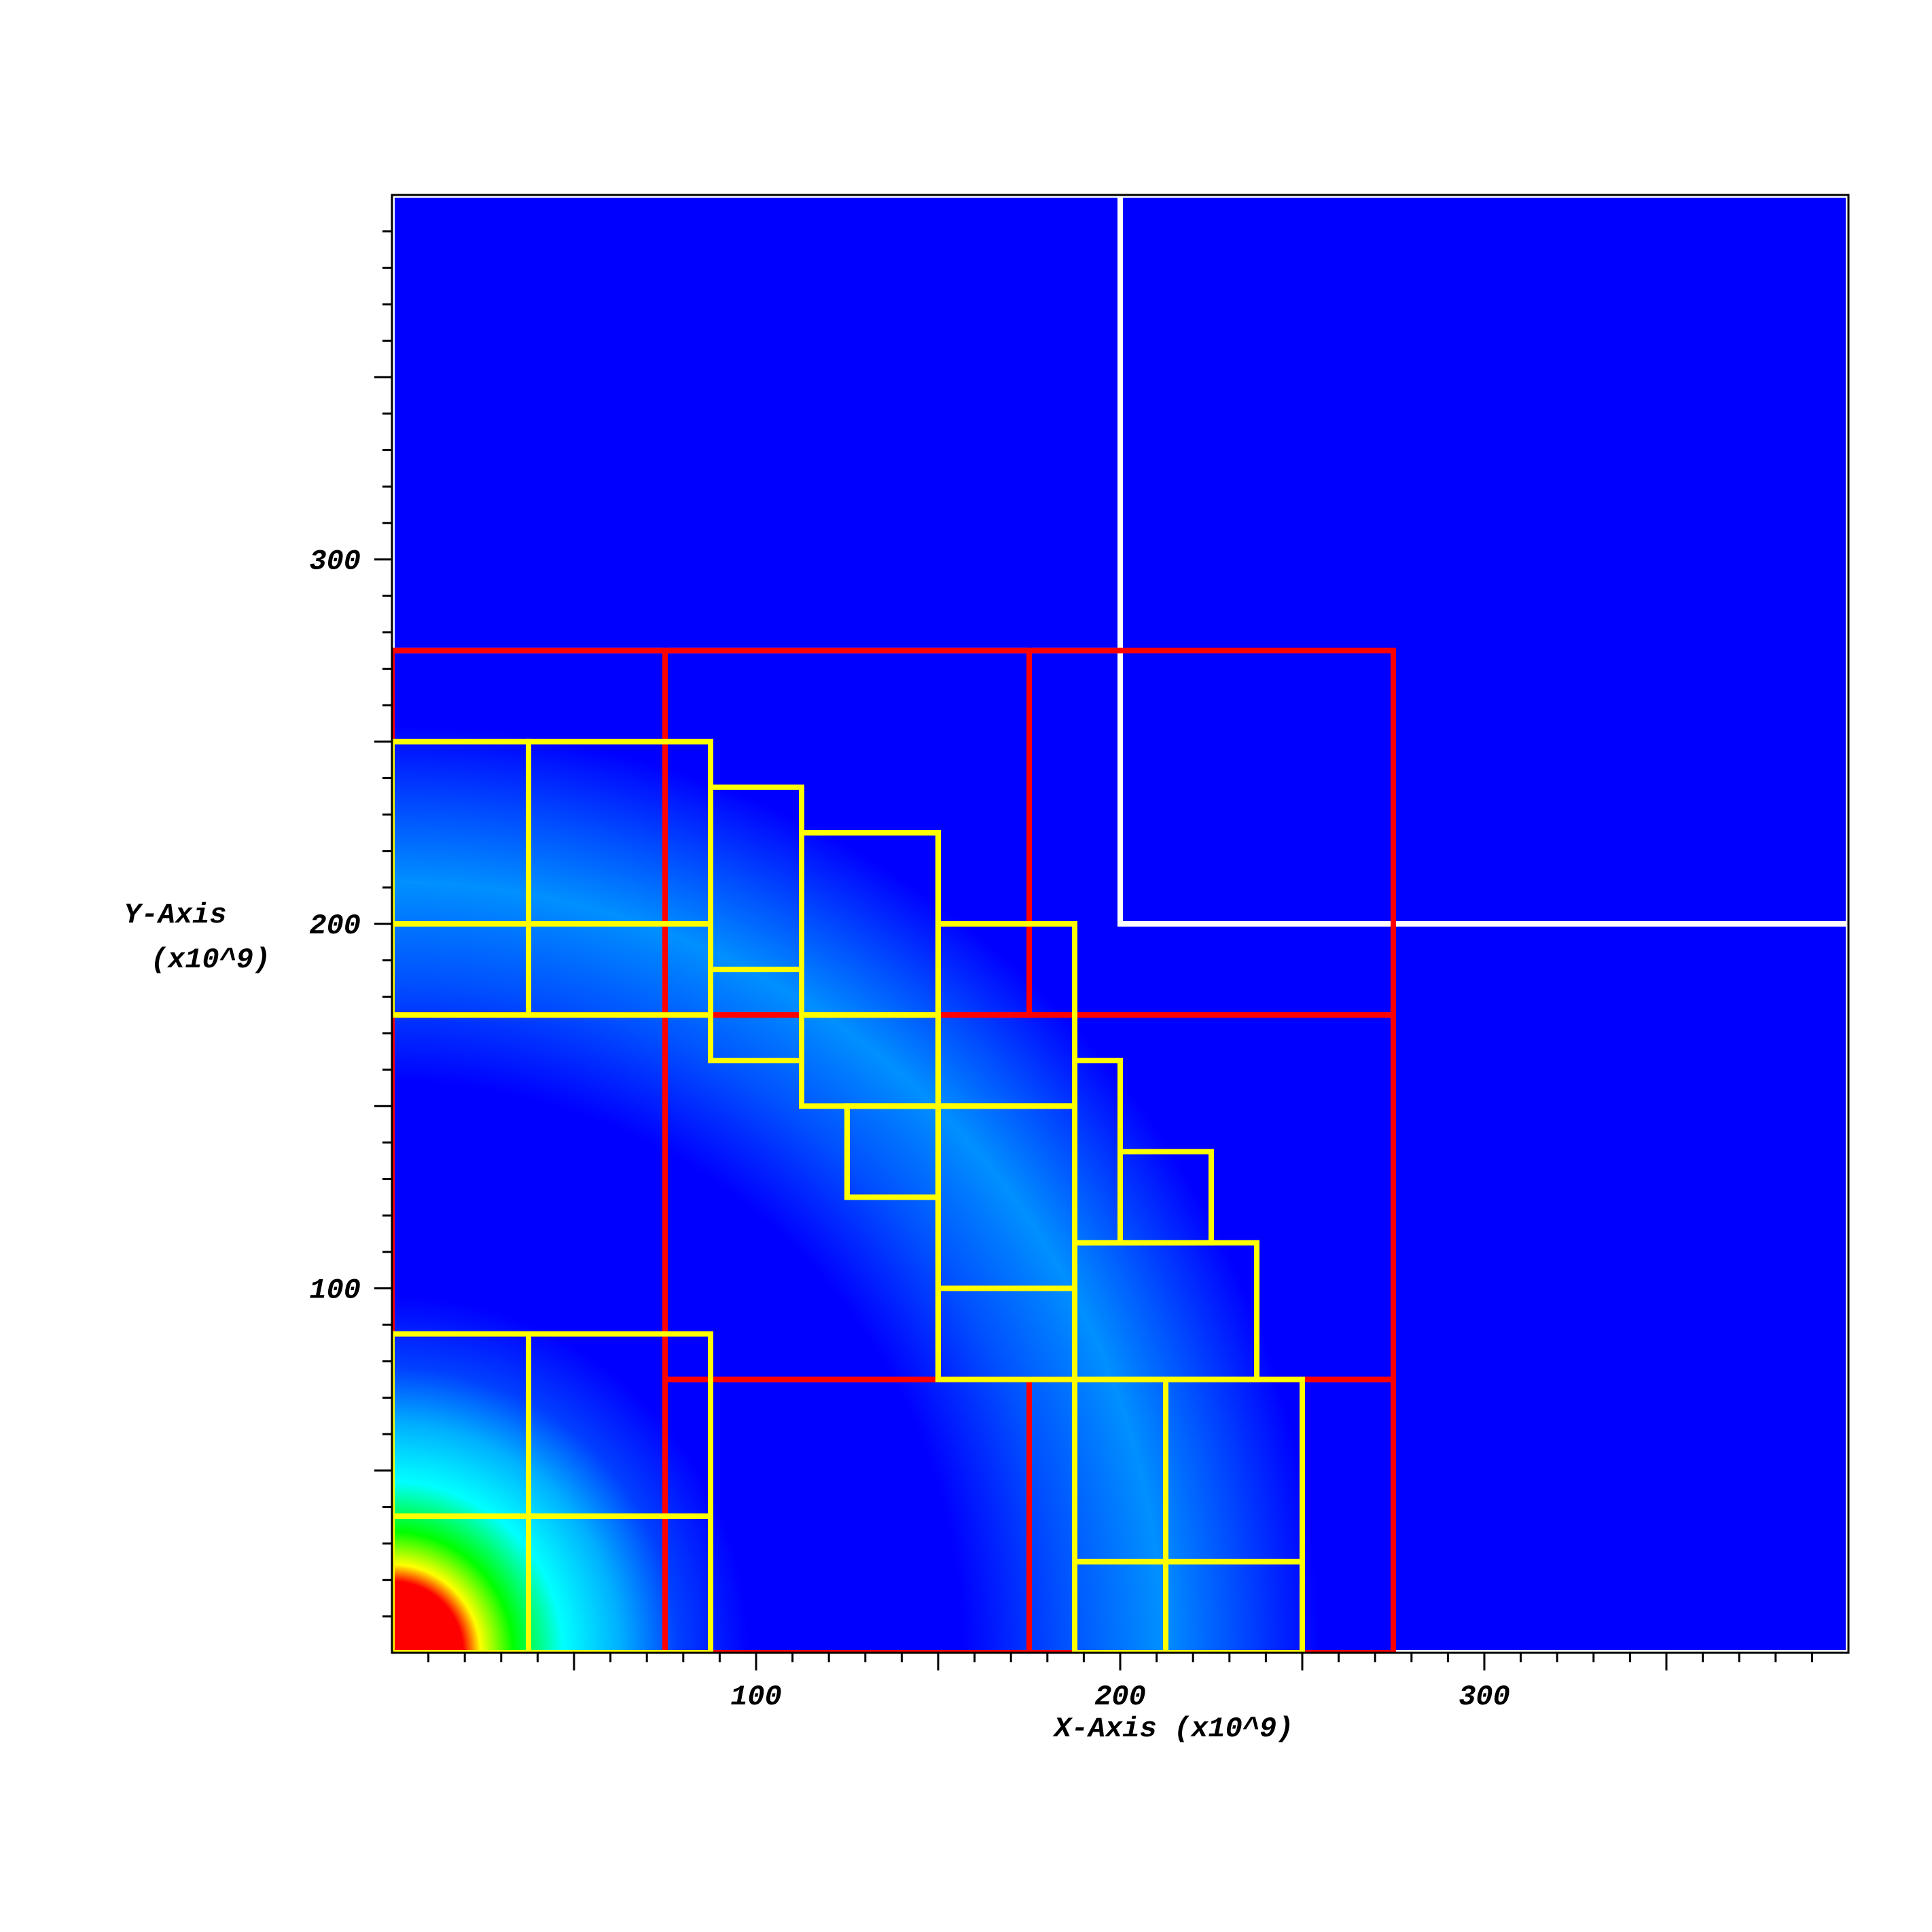 This screenshot has width=1932, height=1932. I want to click on y-tick-label: 100, so click(335, 1290).